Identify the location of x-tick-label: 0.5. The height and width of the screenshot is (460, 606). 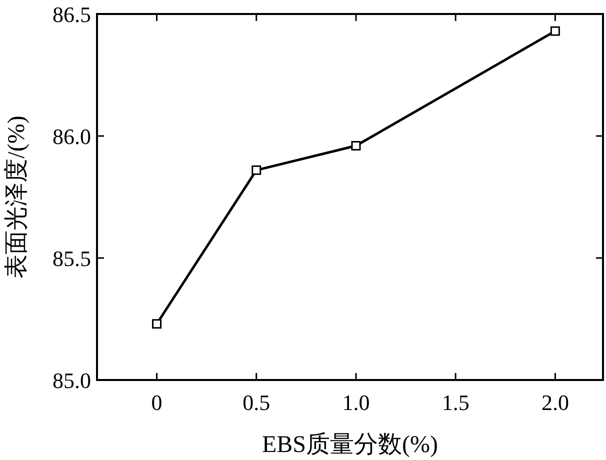
(256, 402).